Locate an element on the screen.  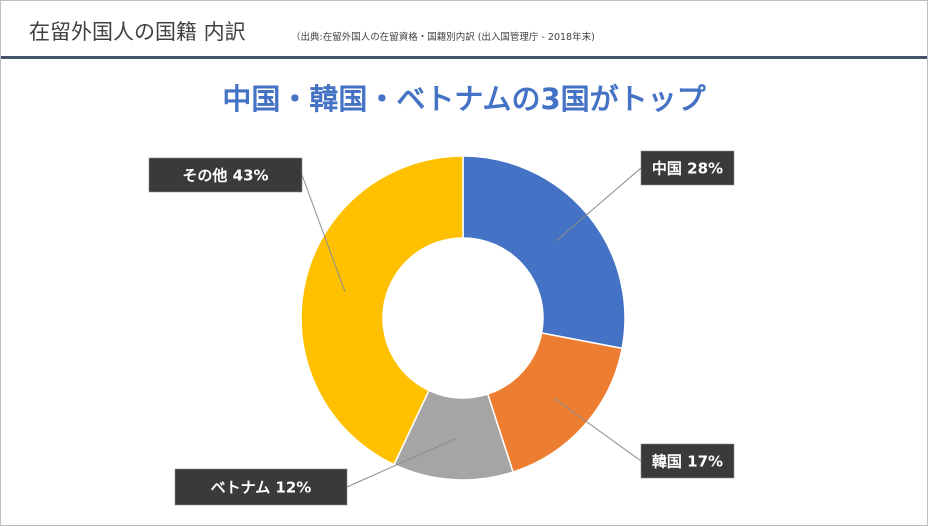
header-divider is located at coordinates (464, 57).